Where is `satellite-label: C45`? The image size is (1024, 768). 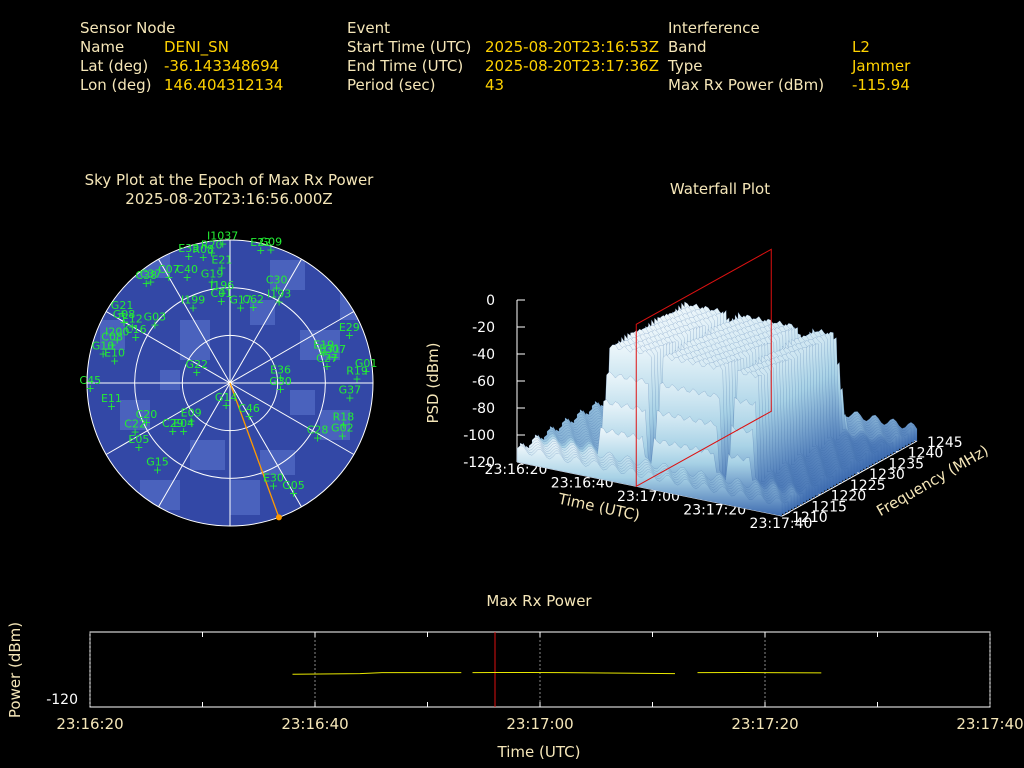
satellite-label: C45 is located at coordinates (90, 380).